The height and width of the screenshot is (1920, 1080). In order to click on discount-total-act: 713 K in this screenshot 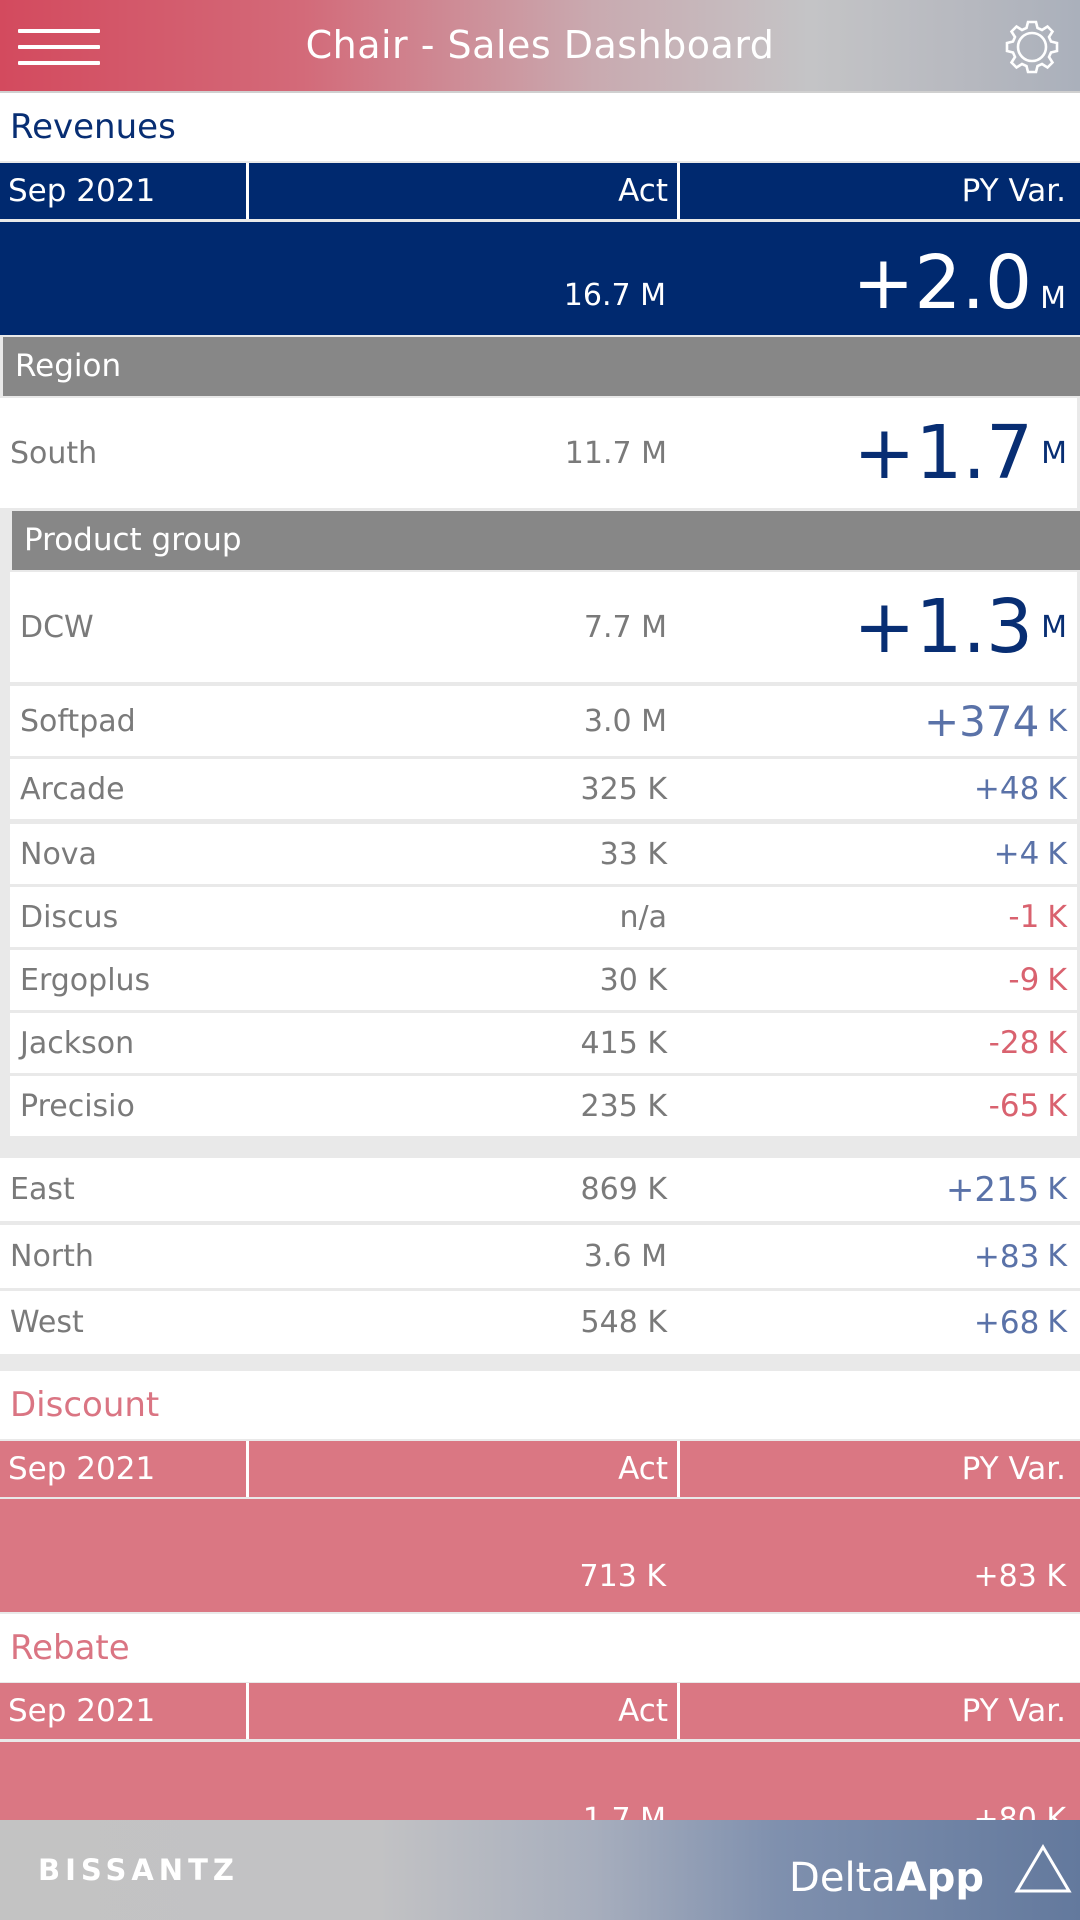, I will do `click(622, 1576)`.